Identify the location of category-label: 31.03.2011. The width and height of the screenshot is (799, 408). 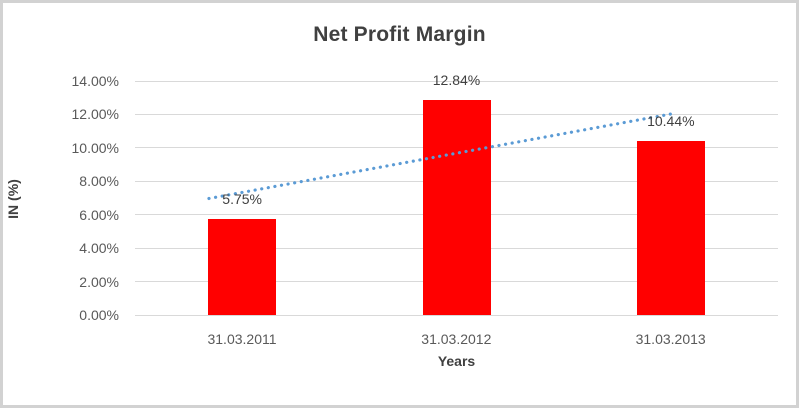
(242, 339).